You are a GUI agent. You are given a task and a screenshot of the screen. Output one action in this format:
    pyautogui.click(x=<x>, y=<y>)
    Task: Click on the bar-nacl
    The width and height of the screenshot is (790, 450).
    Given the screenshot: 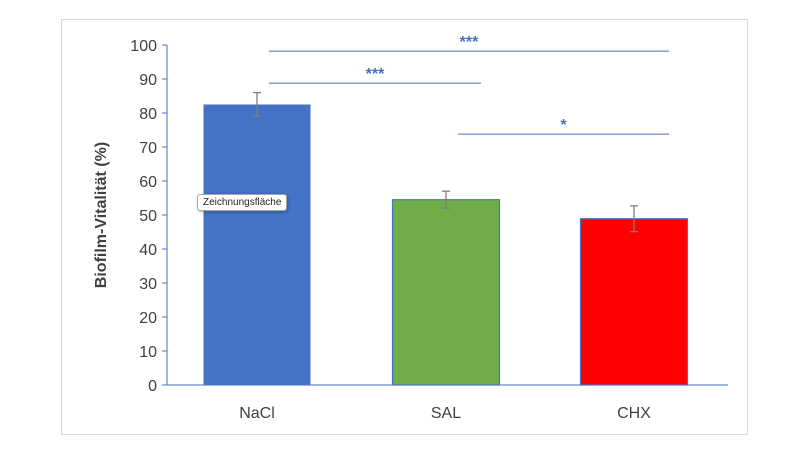 What is the action you would take?
    pyautogui.click(x=257, y=244)
    